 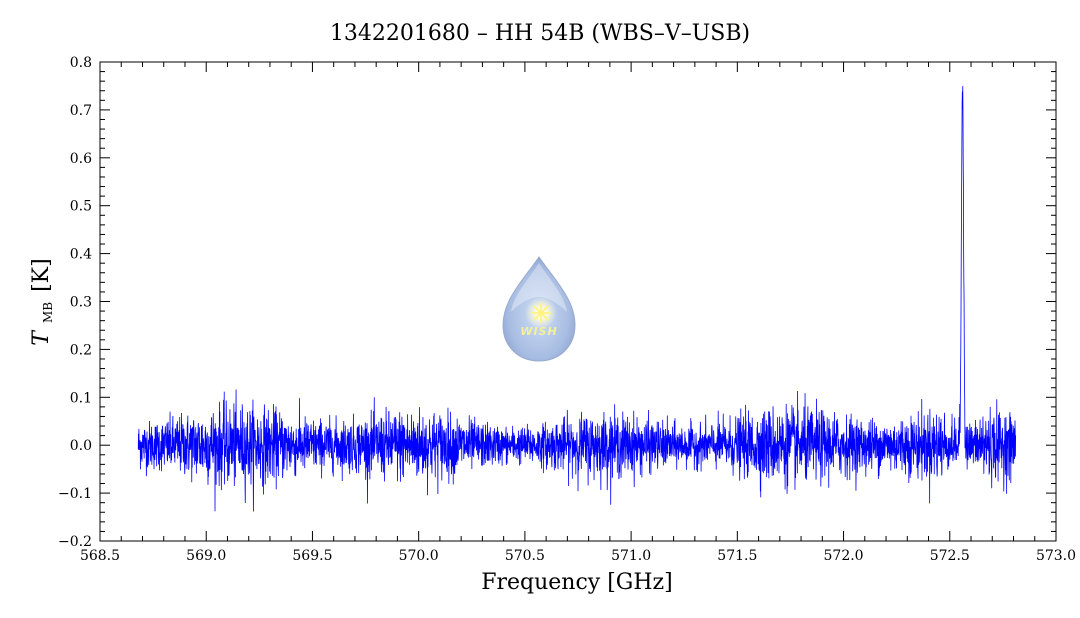 What do you see at coordinates (48, 312) in the screenshot?
I see `y-axis-subscript: MB` at bounding box center [48, 312].